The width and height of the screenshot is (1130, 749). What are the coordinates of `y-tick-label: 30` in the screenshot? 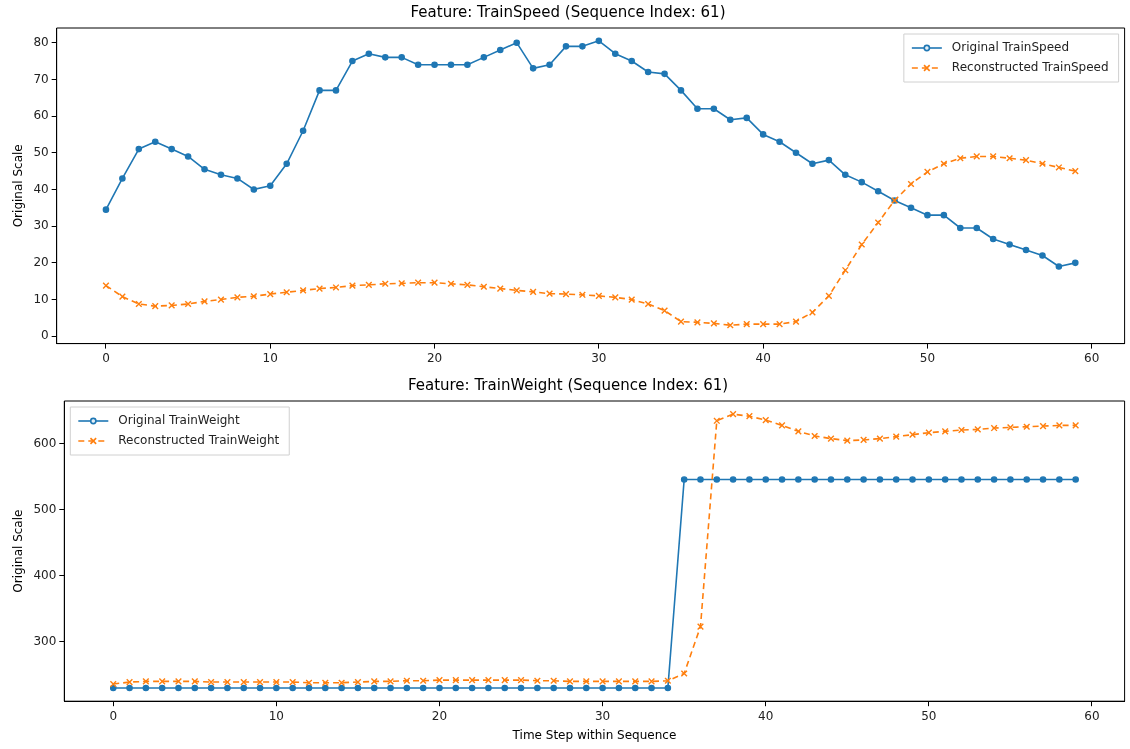 It's located at (41, 225).